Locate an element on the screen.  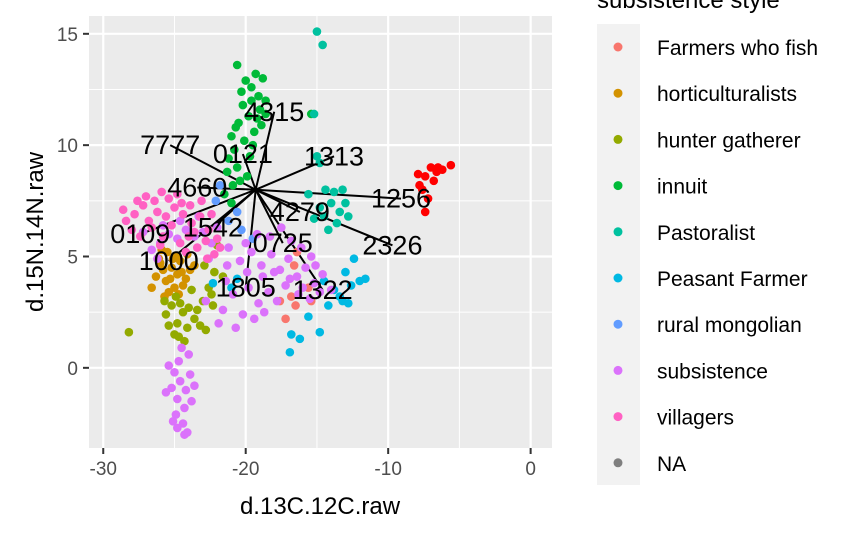
annotation-label: 7777 is located at coordinates (170, 145).